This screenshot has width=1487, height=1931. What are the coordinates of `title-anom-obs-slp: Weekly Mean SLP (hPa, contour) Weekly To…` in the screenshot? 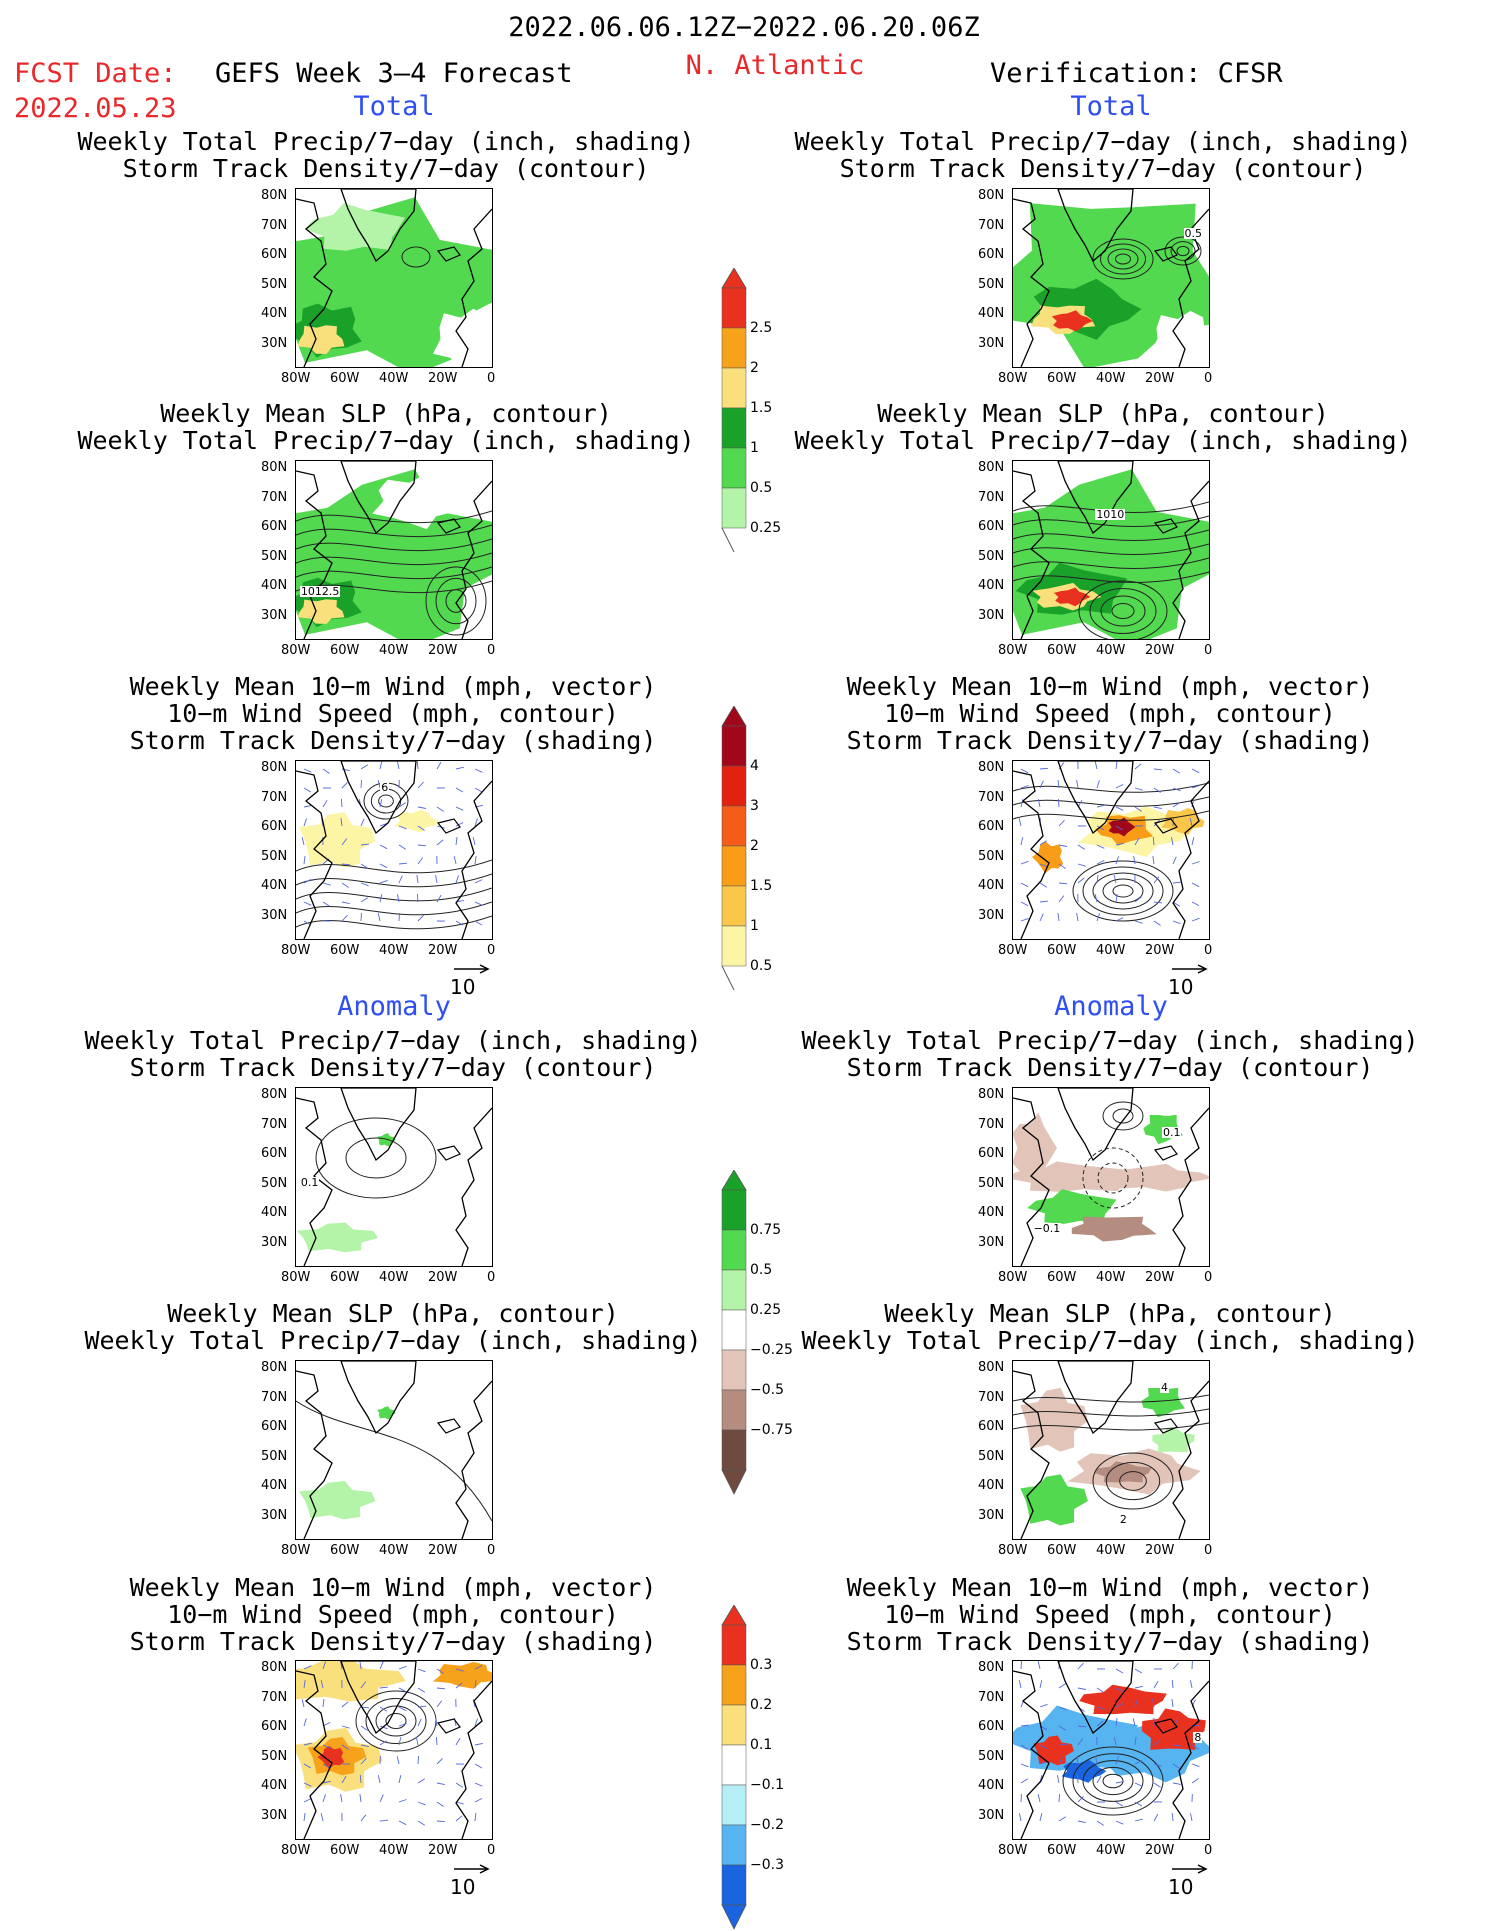 It's located at (1109, 1327).